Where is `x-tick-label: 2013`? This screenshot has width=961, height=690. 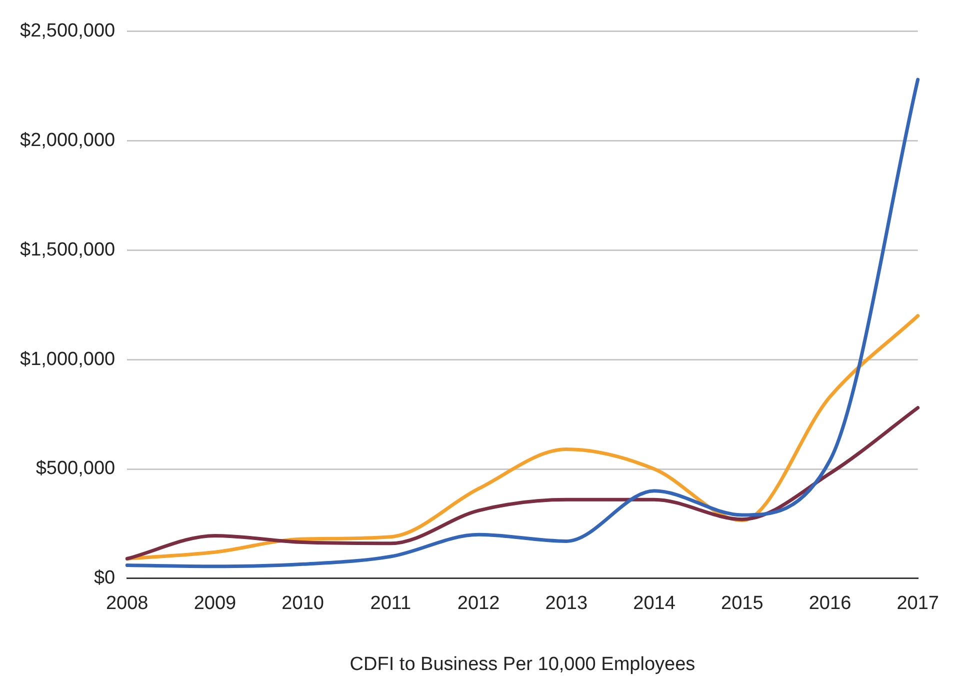
x-tick-label: 2013 is located at coordinates (566, 603).